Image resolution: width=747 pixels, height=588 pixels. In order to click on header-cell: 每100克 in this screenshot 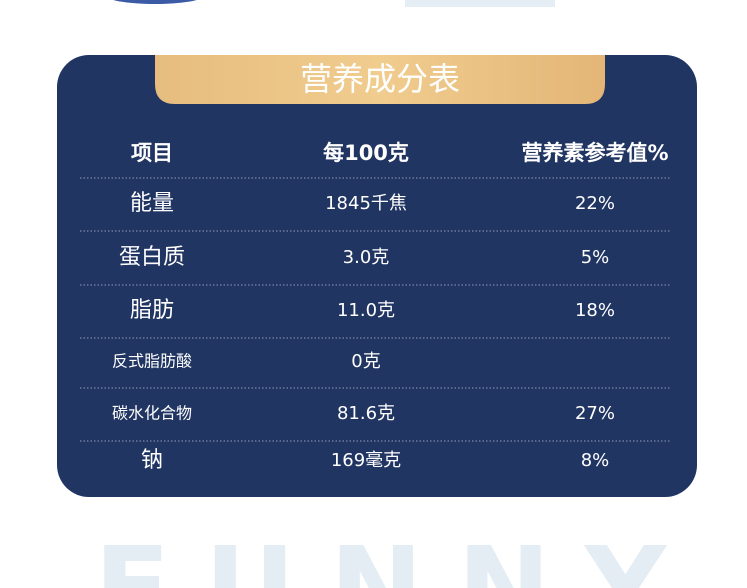, I will do `click(366, 153)`.